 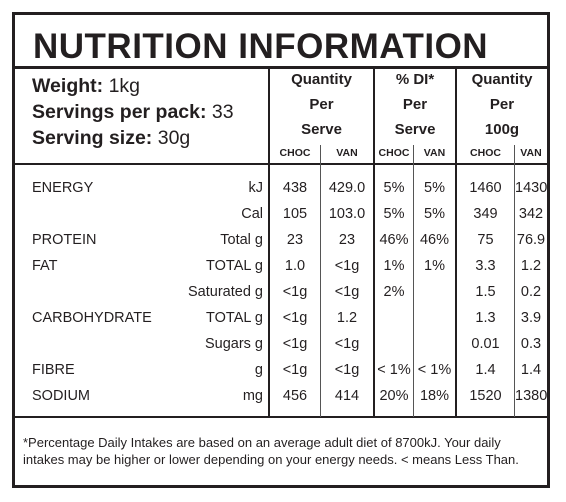 What do you see at coordinates (485, 318) in the screenshot?
I see `nutrient-value: 1.3` at bounding box center [485, 318].